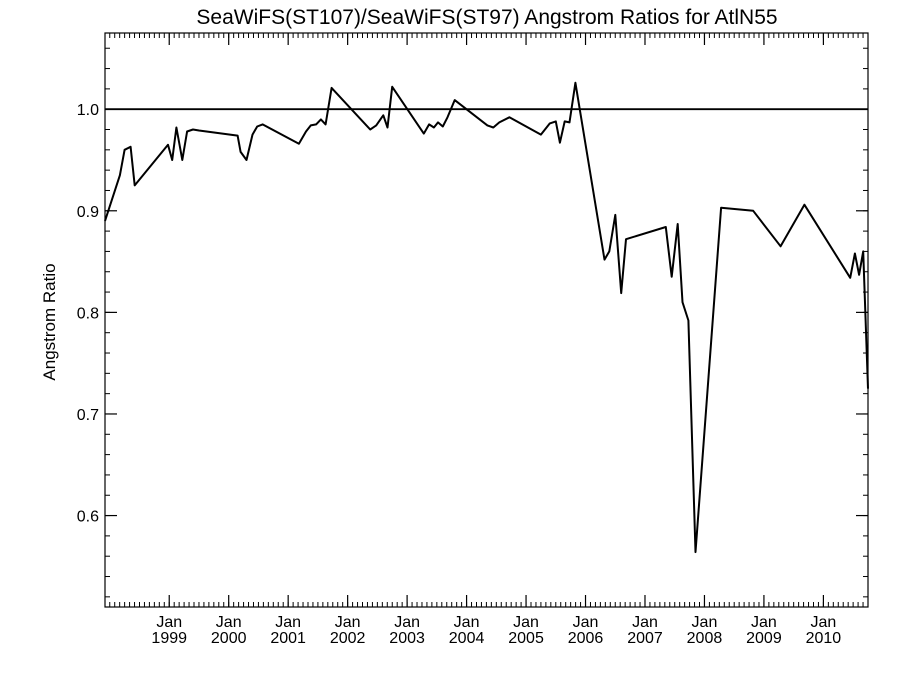  I want to click on y-tick-label: 1.0, so click(88, 110).